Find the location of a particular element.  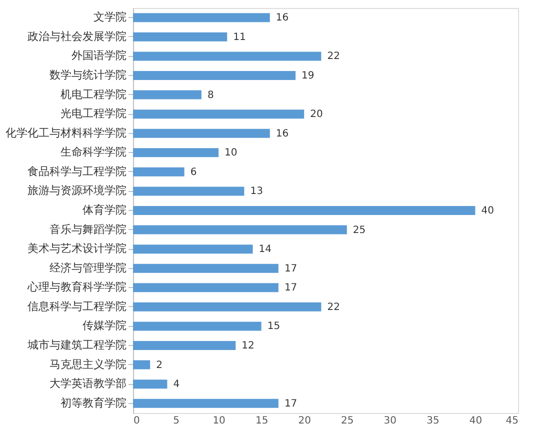

x-tick-label: 0 is located at coordinates (137, 421).